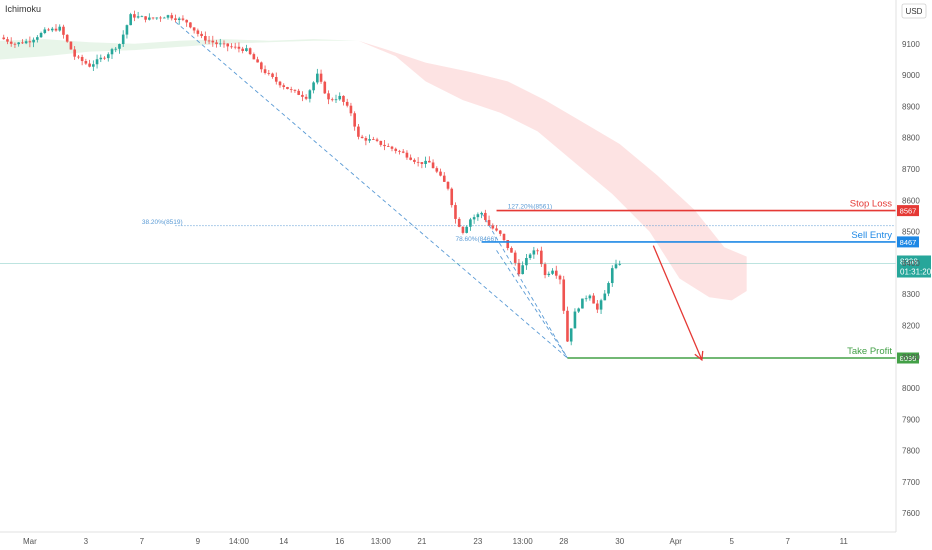 The height and width of the screenshot is (550, 932). Describe the element at coordinates (914, 11) in the screenshot. I see `currency-badge` at that location.